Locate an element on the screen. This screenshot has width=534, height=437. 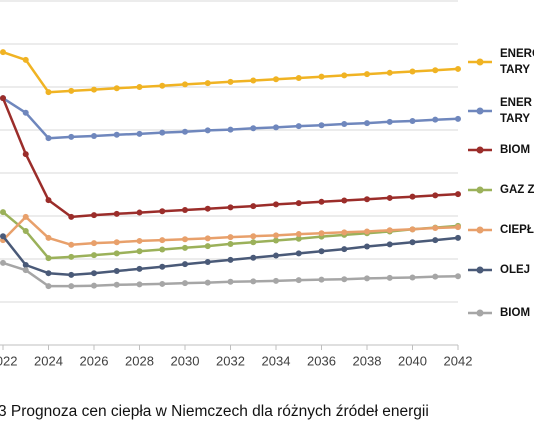
x-tick-label: 2042 is located at coordinates (458, 360).